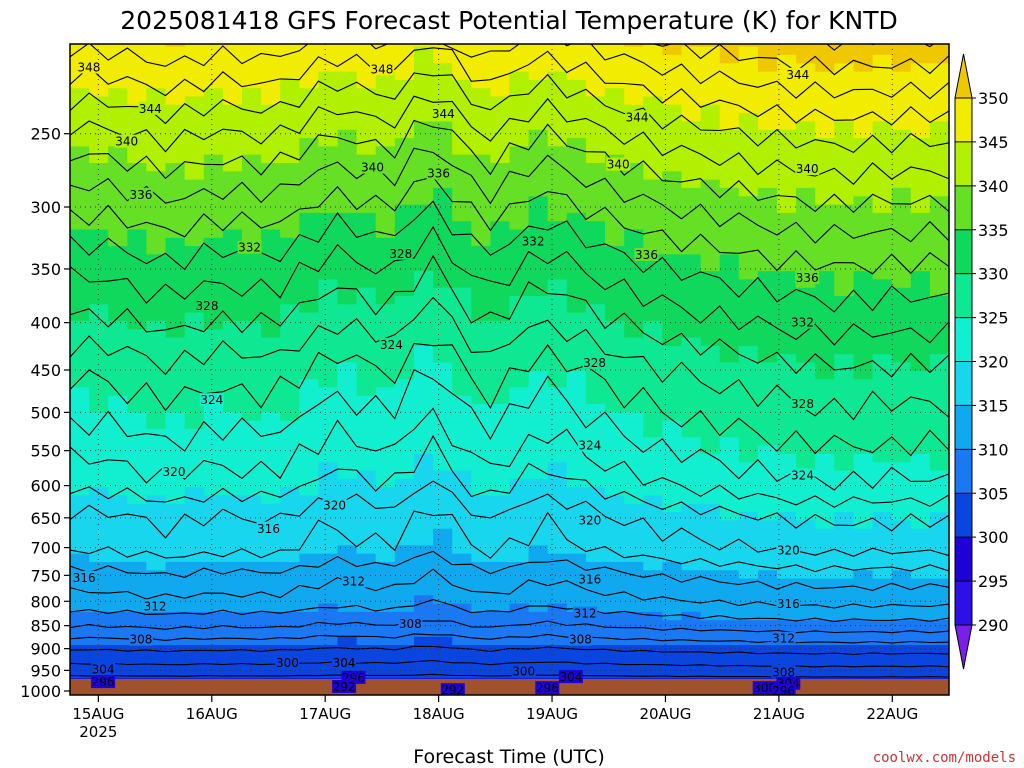 The height and width of the screenshot is (768, 1024). Describe the element at coordinates (45, 626) in the screenshot. I see `y-tick-label: 850` at that location.